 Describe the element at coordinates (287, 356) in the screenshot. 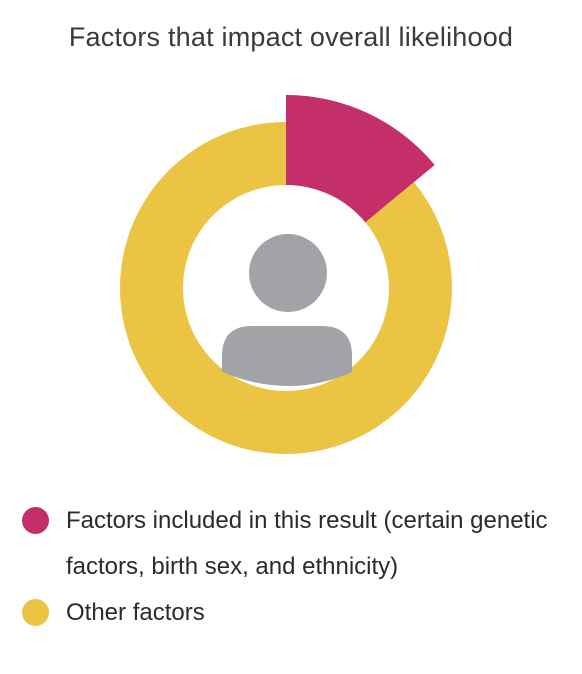

I see `person-icon-body` at that location.